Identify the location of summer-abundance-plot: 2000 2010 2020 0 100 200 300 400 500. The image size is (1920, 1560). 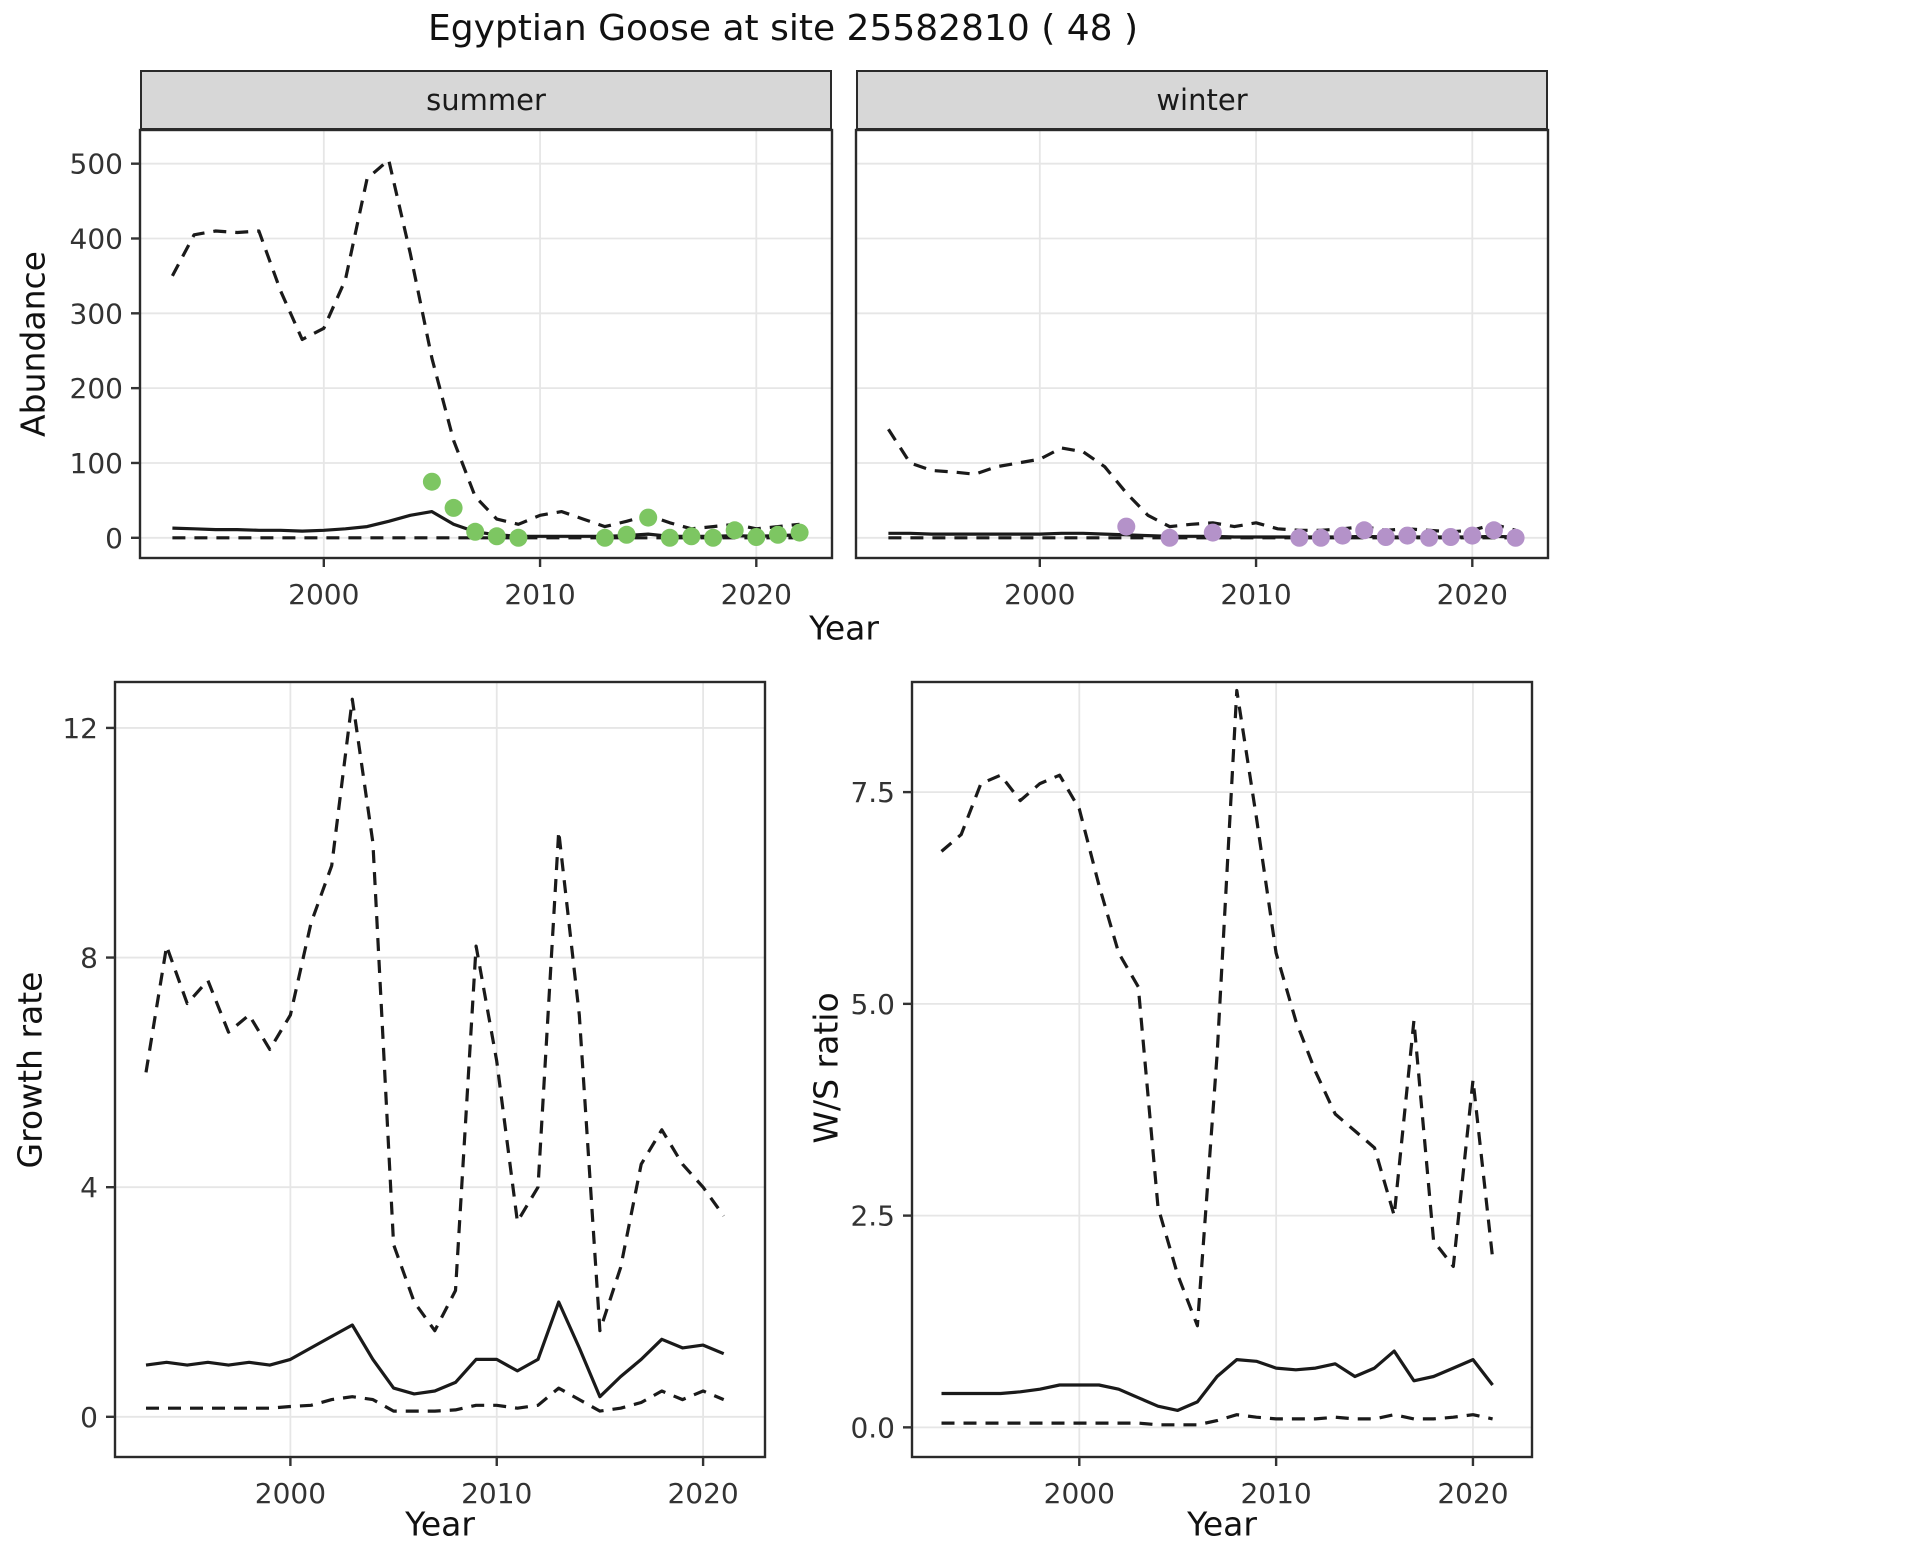
(452, 369).